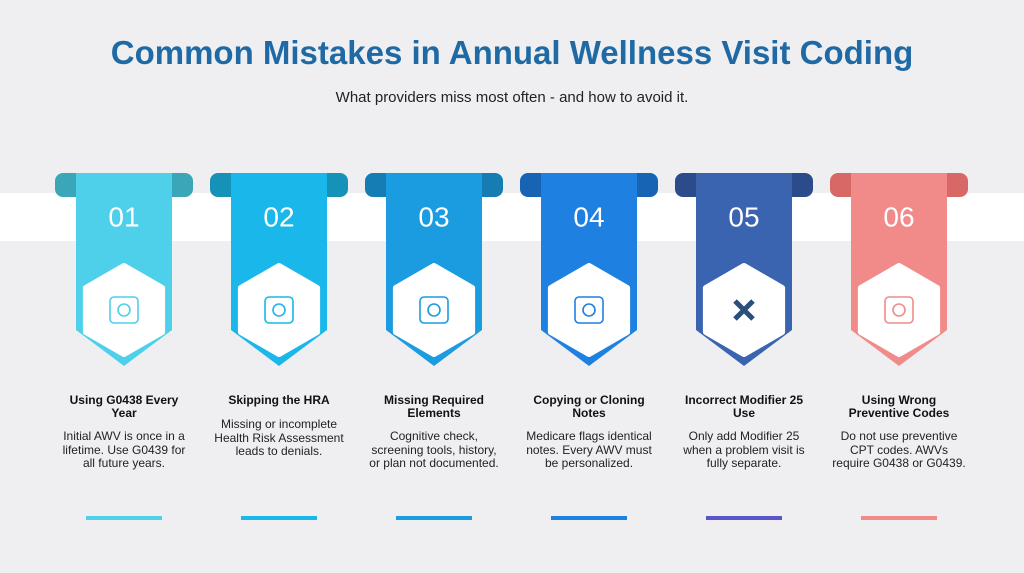 This screenshot has height=573, width=1024. What do you see at coordinates (589, 406) in the screenshot?
I see `item-title: Copying or Cloning Notes` at bounding box center [589, 406].